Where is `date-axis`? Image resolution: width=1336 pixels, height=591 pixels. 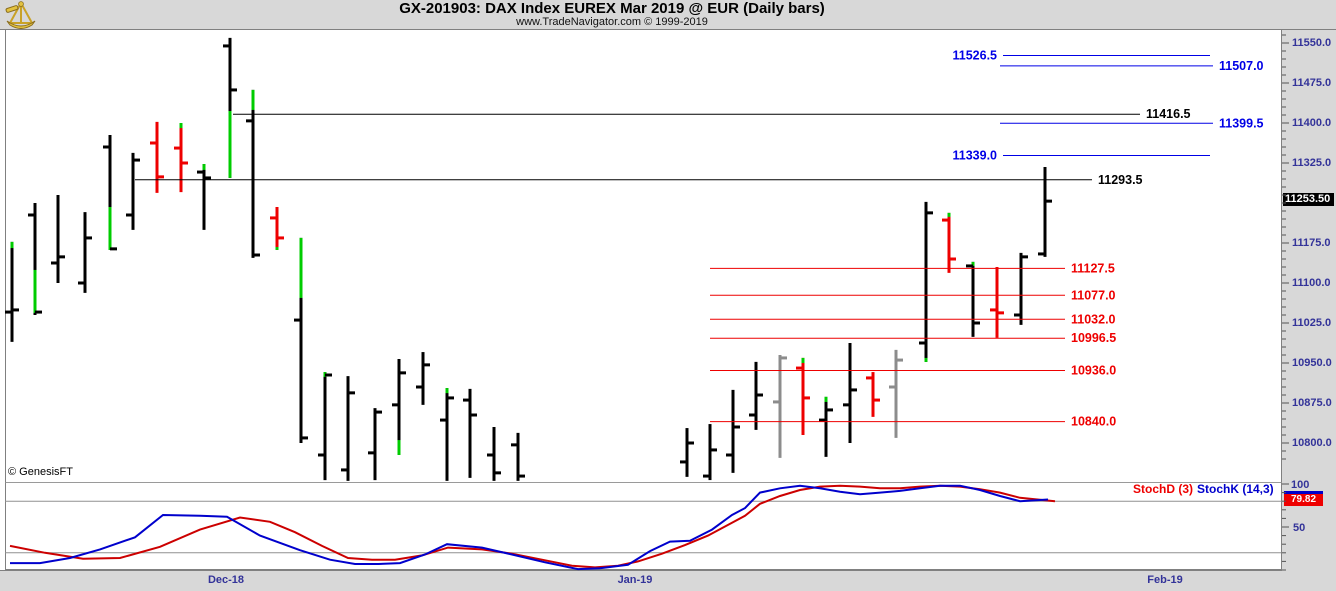 date-axis is located at coordinates (641, 580).